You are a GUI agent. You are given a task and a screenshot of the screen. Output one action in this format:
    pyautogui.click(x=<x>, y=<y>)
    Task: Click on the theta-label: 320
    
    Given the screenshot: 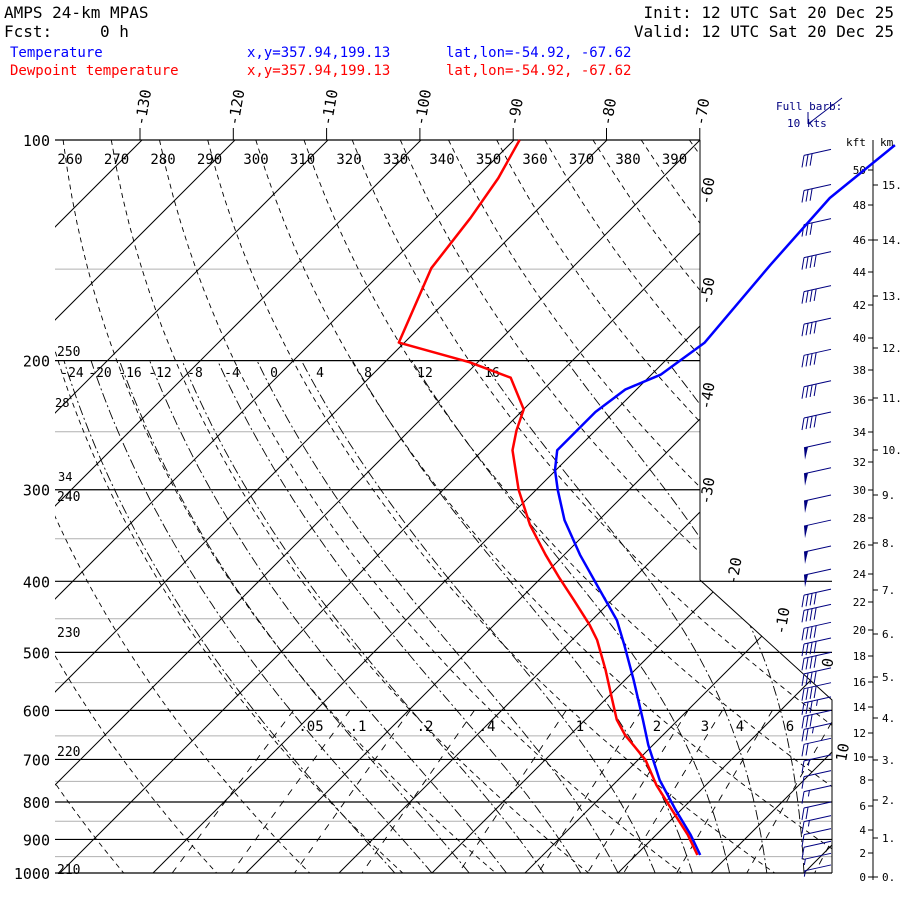 What is the action you would take?
    pyautogui.click(x=348, y=160)
    